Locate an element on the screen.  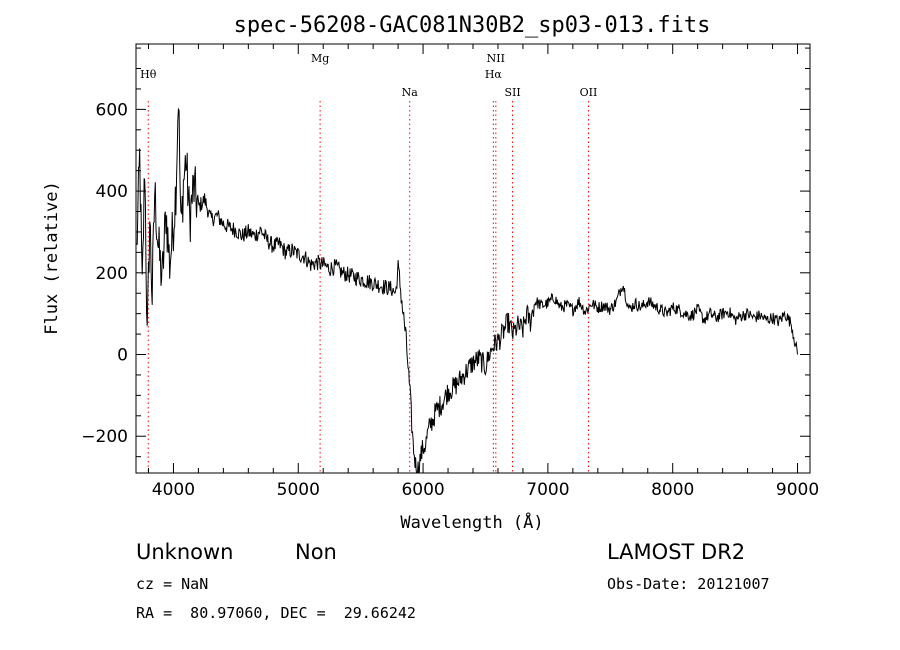
line-label: NII is located at coordinates (496, 58).